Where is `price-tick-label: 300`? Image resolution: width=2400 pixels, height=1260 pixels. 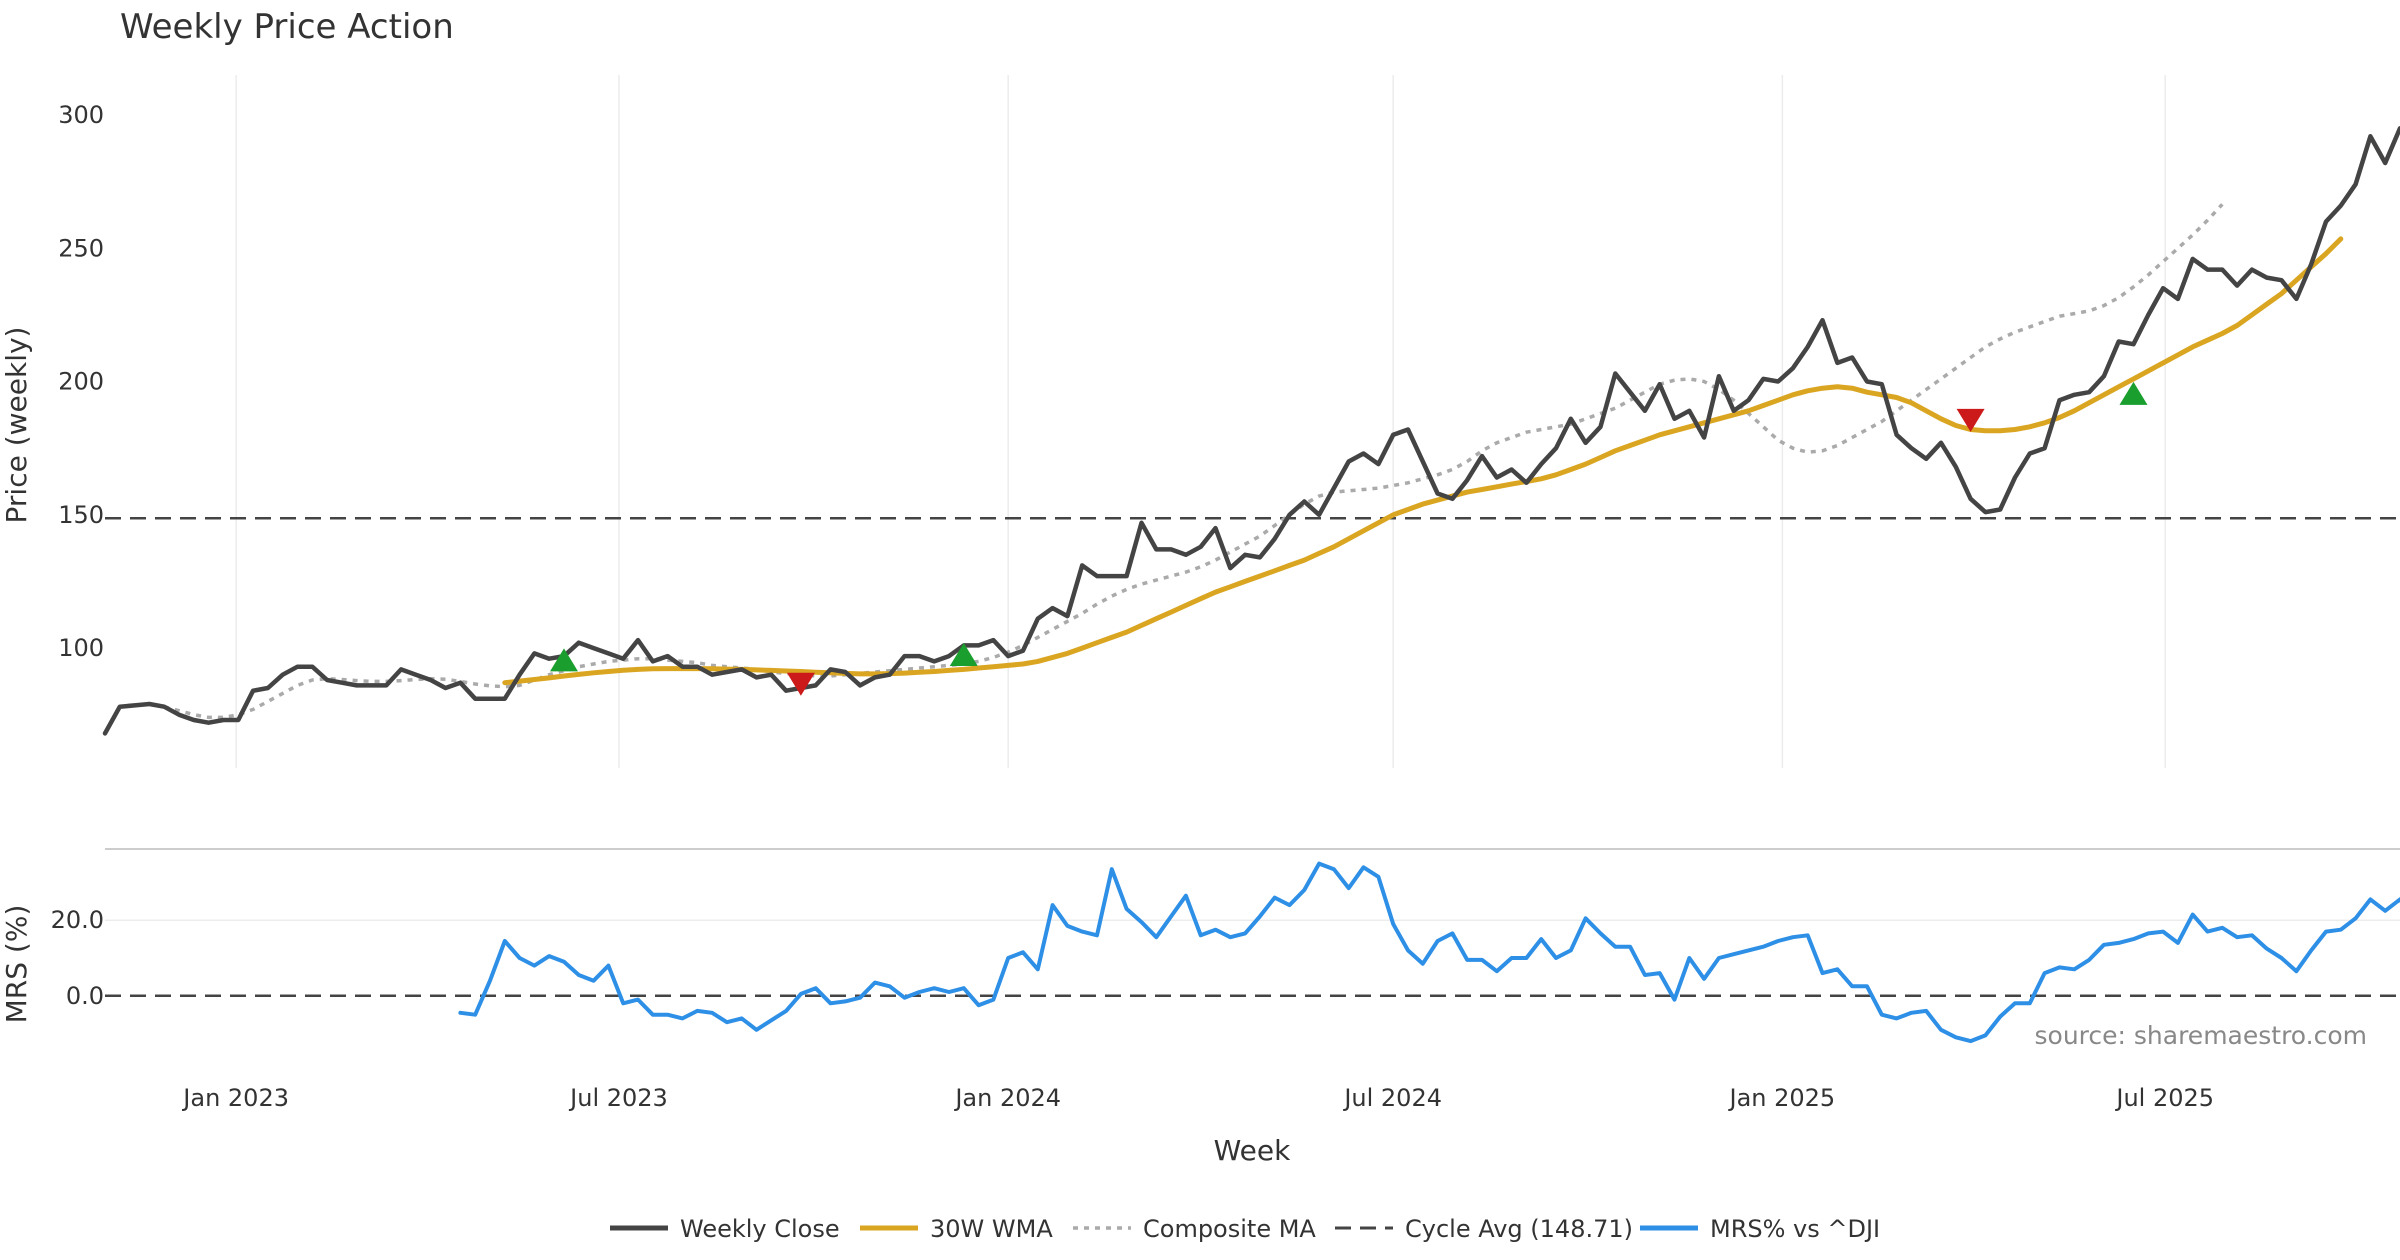 price-tick-label: 300 is located at coordinates (81, 115).